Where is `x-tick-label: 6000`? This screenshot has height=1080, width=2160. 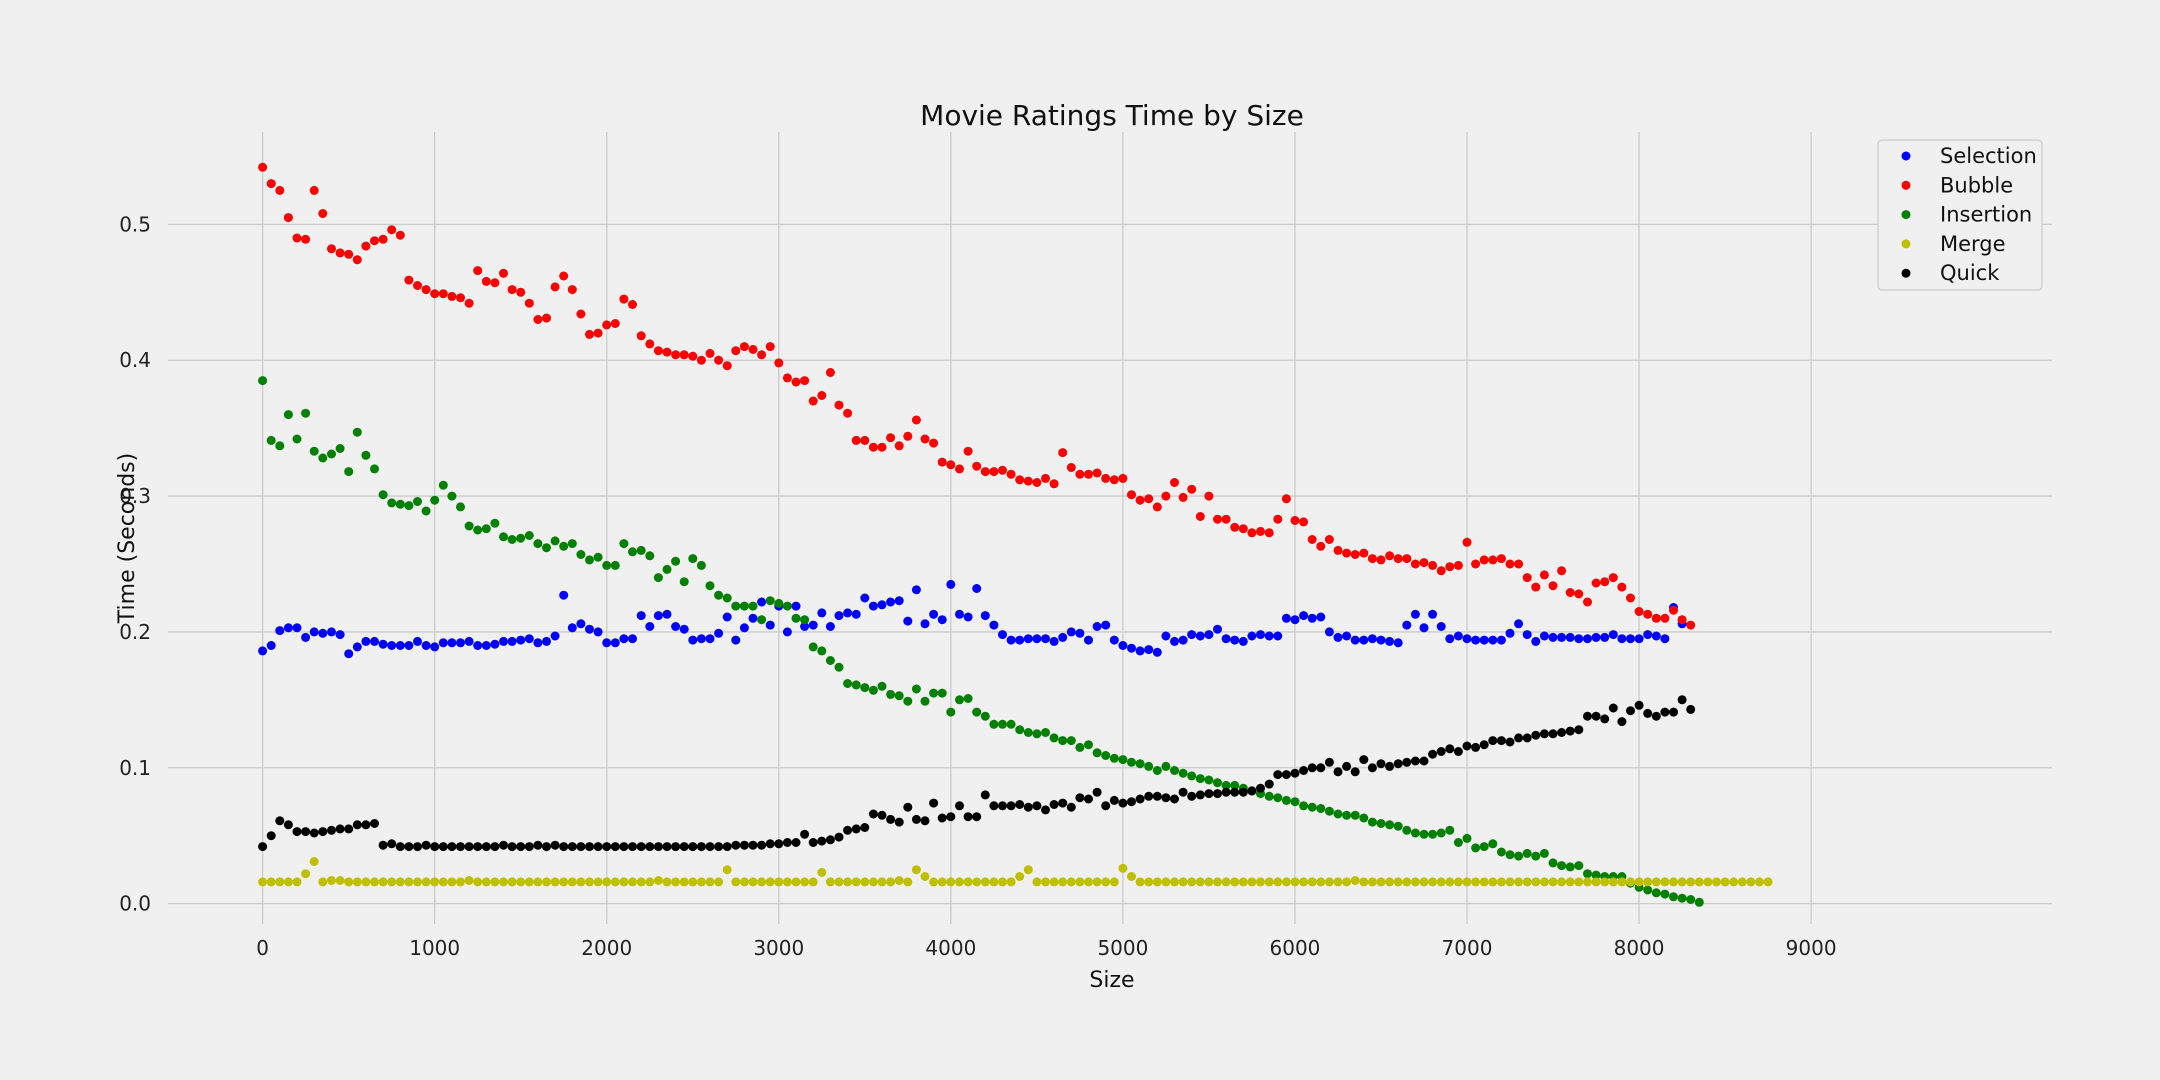 x-tick-label: 6000 is located at coordinates (1295, 948).